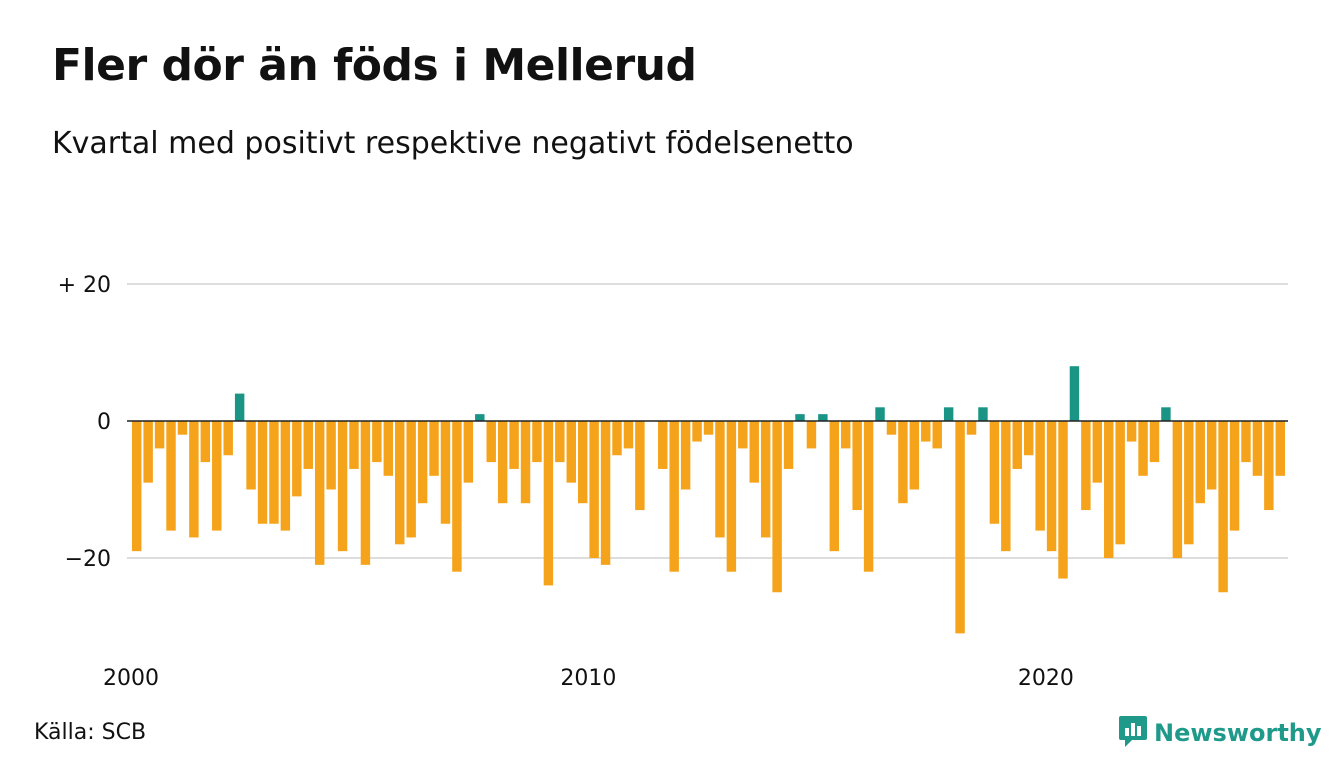  What do you see at coordinates (90, 732) in the screenshot?
I see `source-note: Källa: SCB` at bounding box center [90, 732].